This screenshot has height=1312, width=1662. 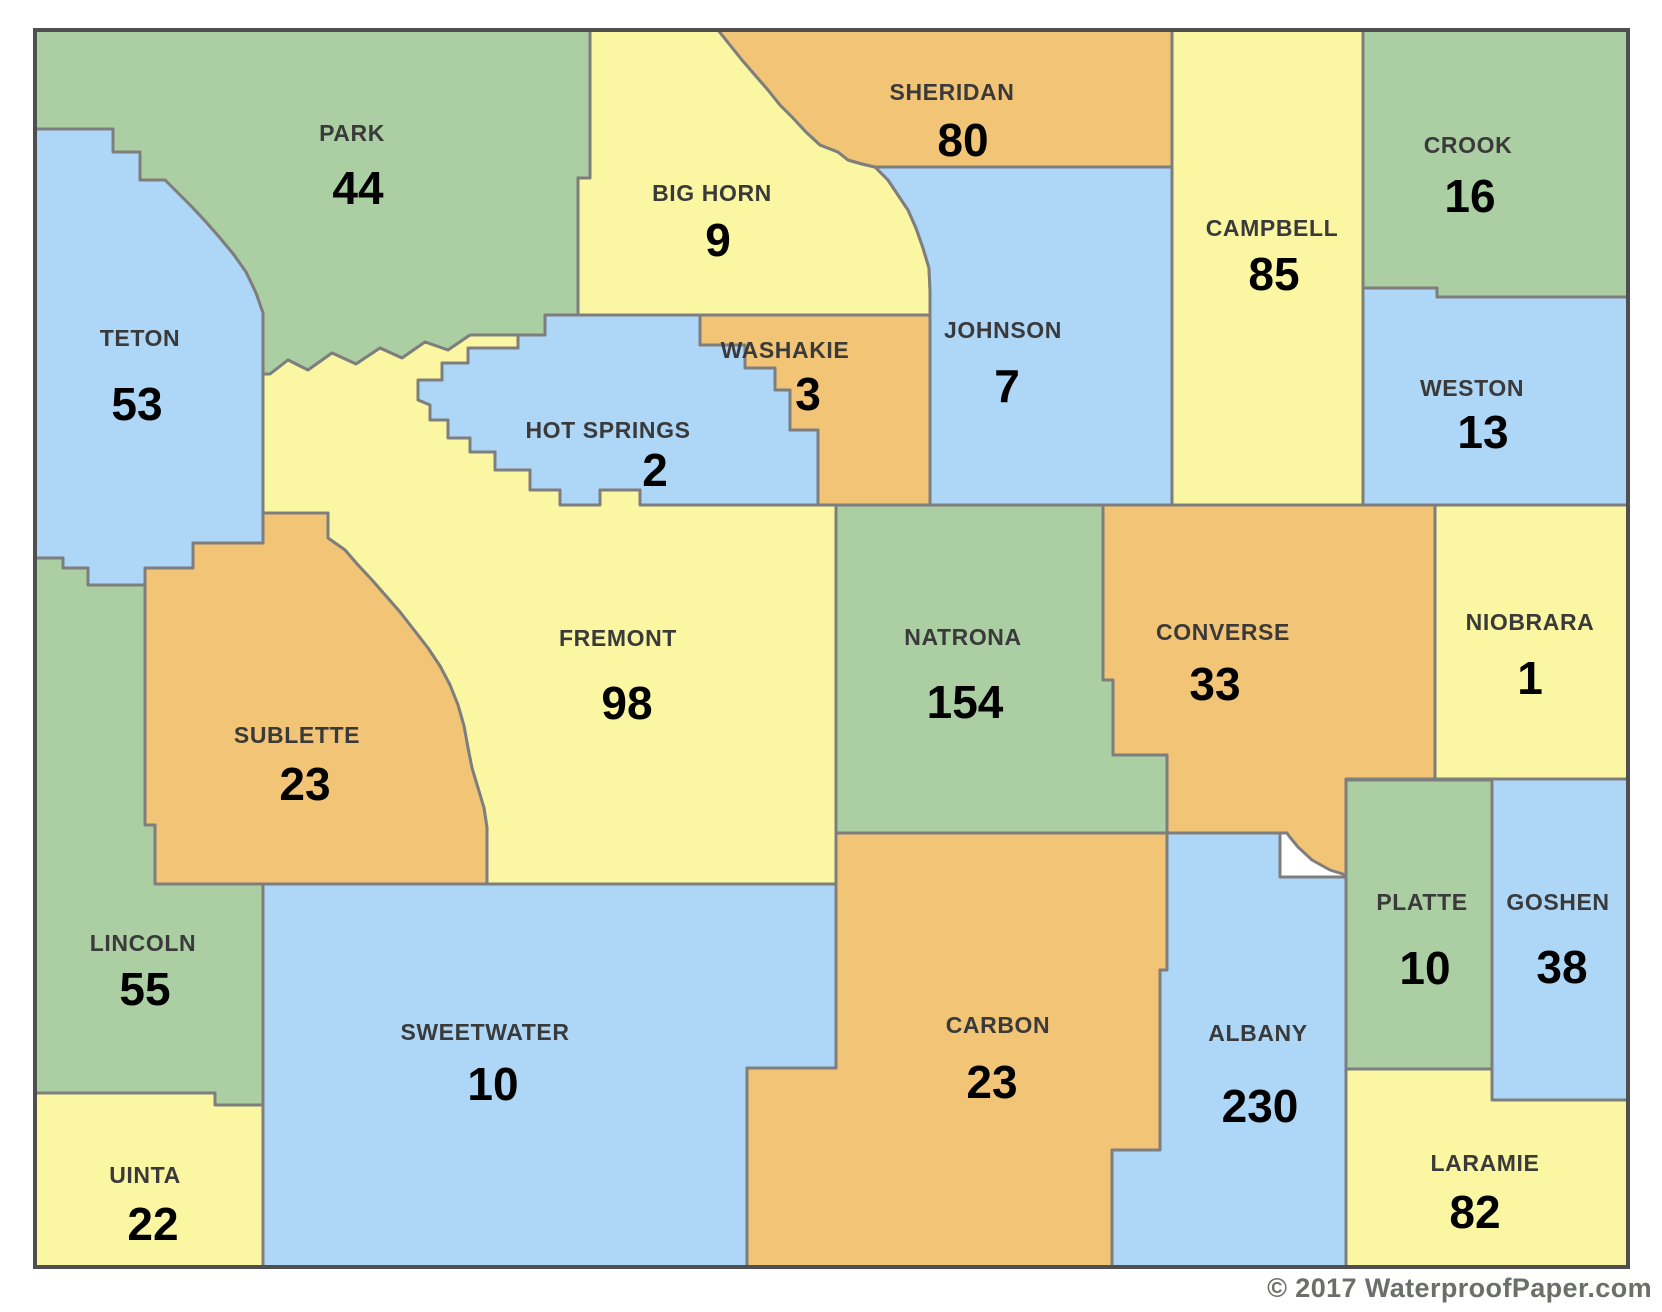 I want to click on county-big-horn: BIG HORN 9, so click(x=754, y=172).